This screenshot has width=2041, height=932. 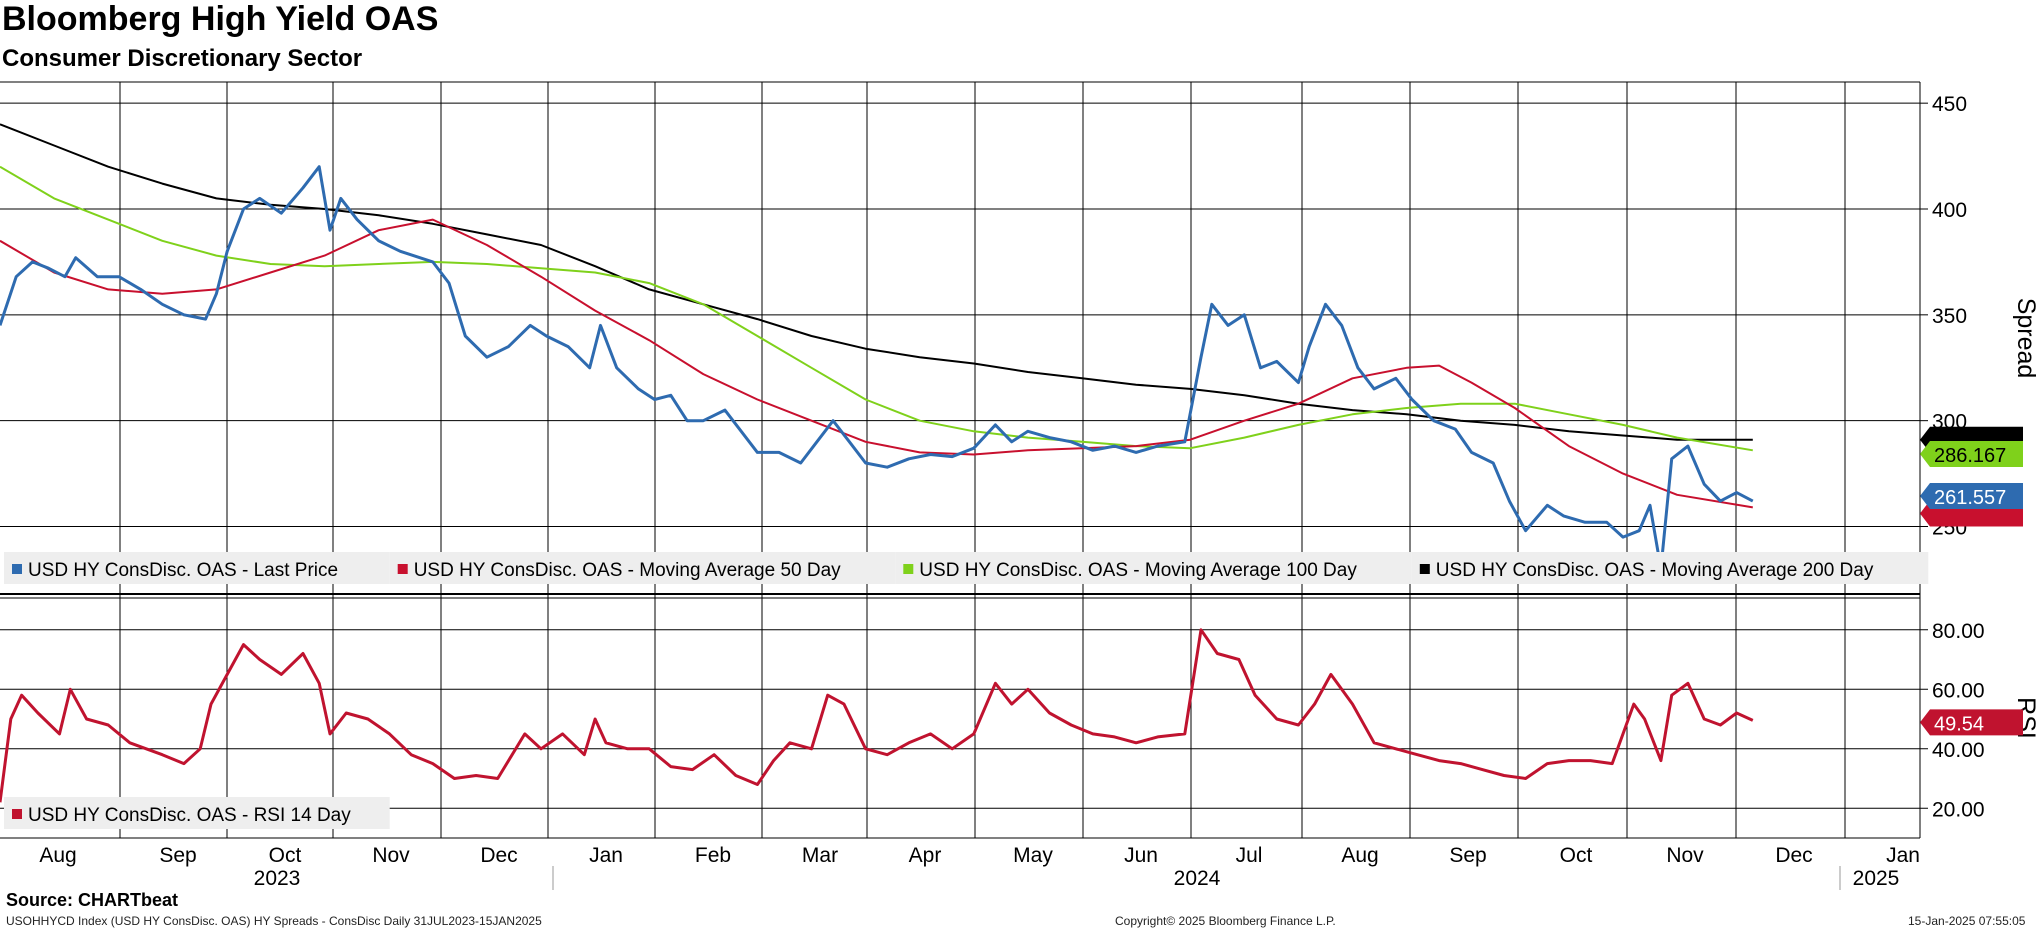 I want to click on ma100-tag, so click(x=1971, y=453).